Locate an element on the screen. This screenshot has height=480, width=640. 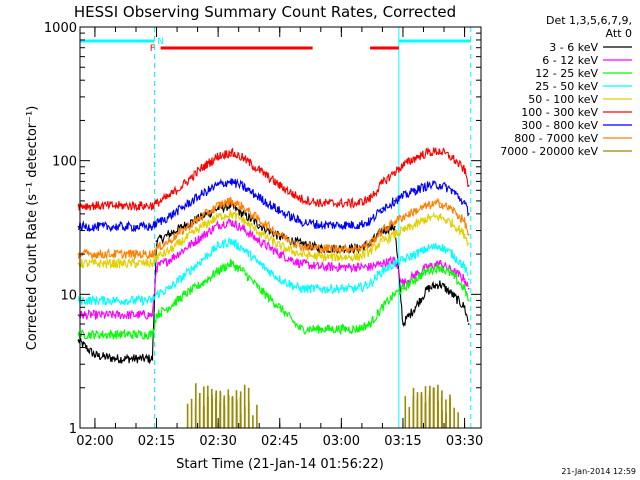
x-tick-label-5: 03:15 is located at coordinates (402, 441).